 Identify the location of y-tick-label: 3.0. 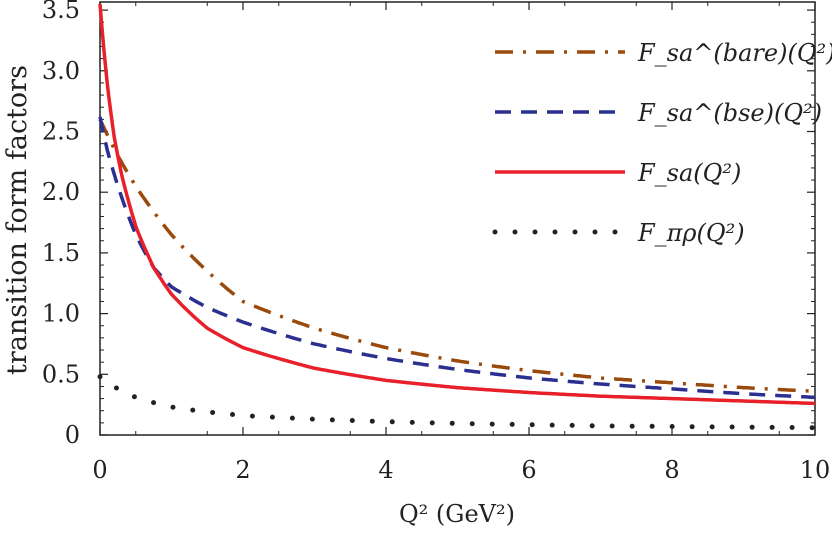
(61, 71).